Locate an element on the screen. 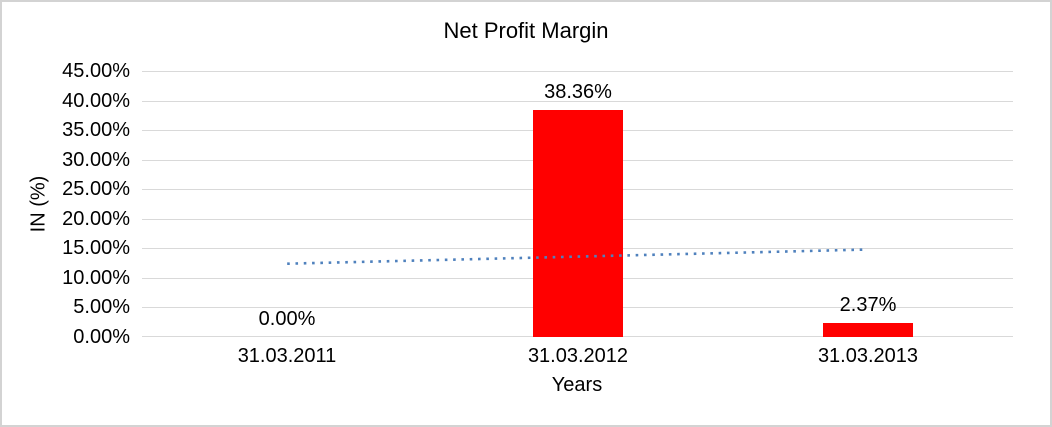  x-tick-label: 31.03.2012 is located at coordinates (578, 356).